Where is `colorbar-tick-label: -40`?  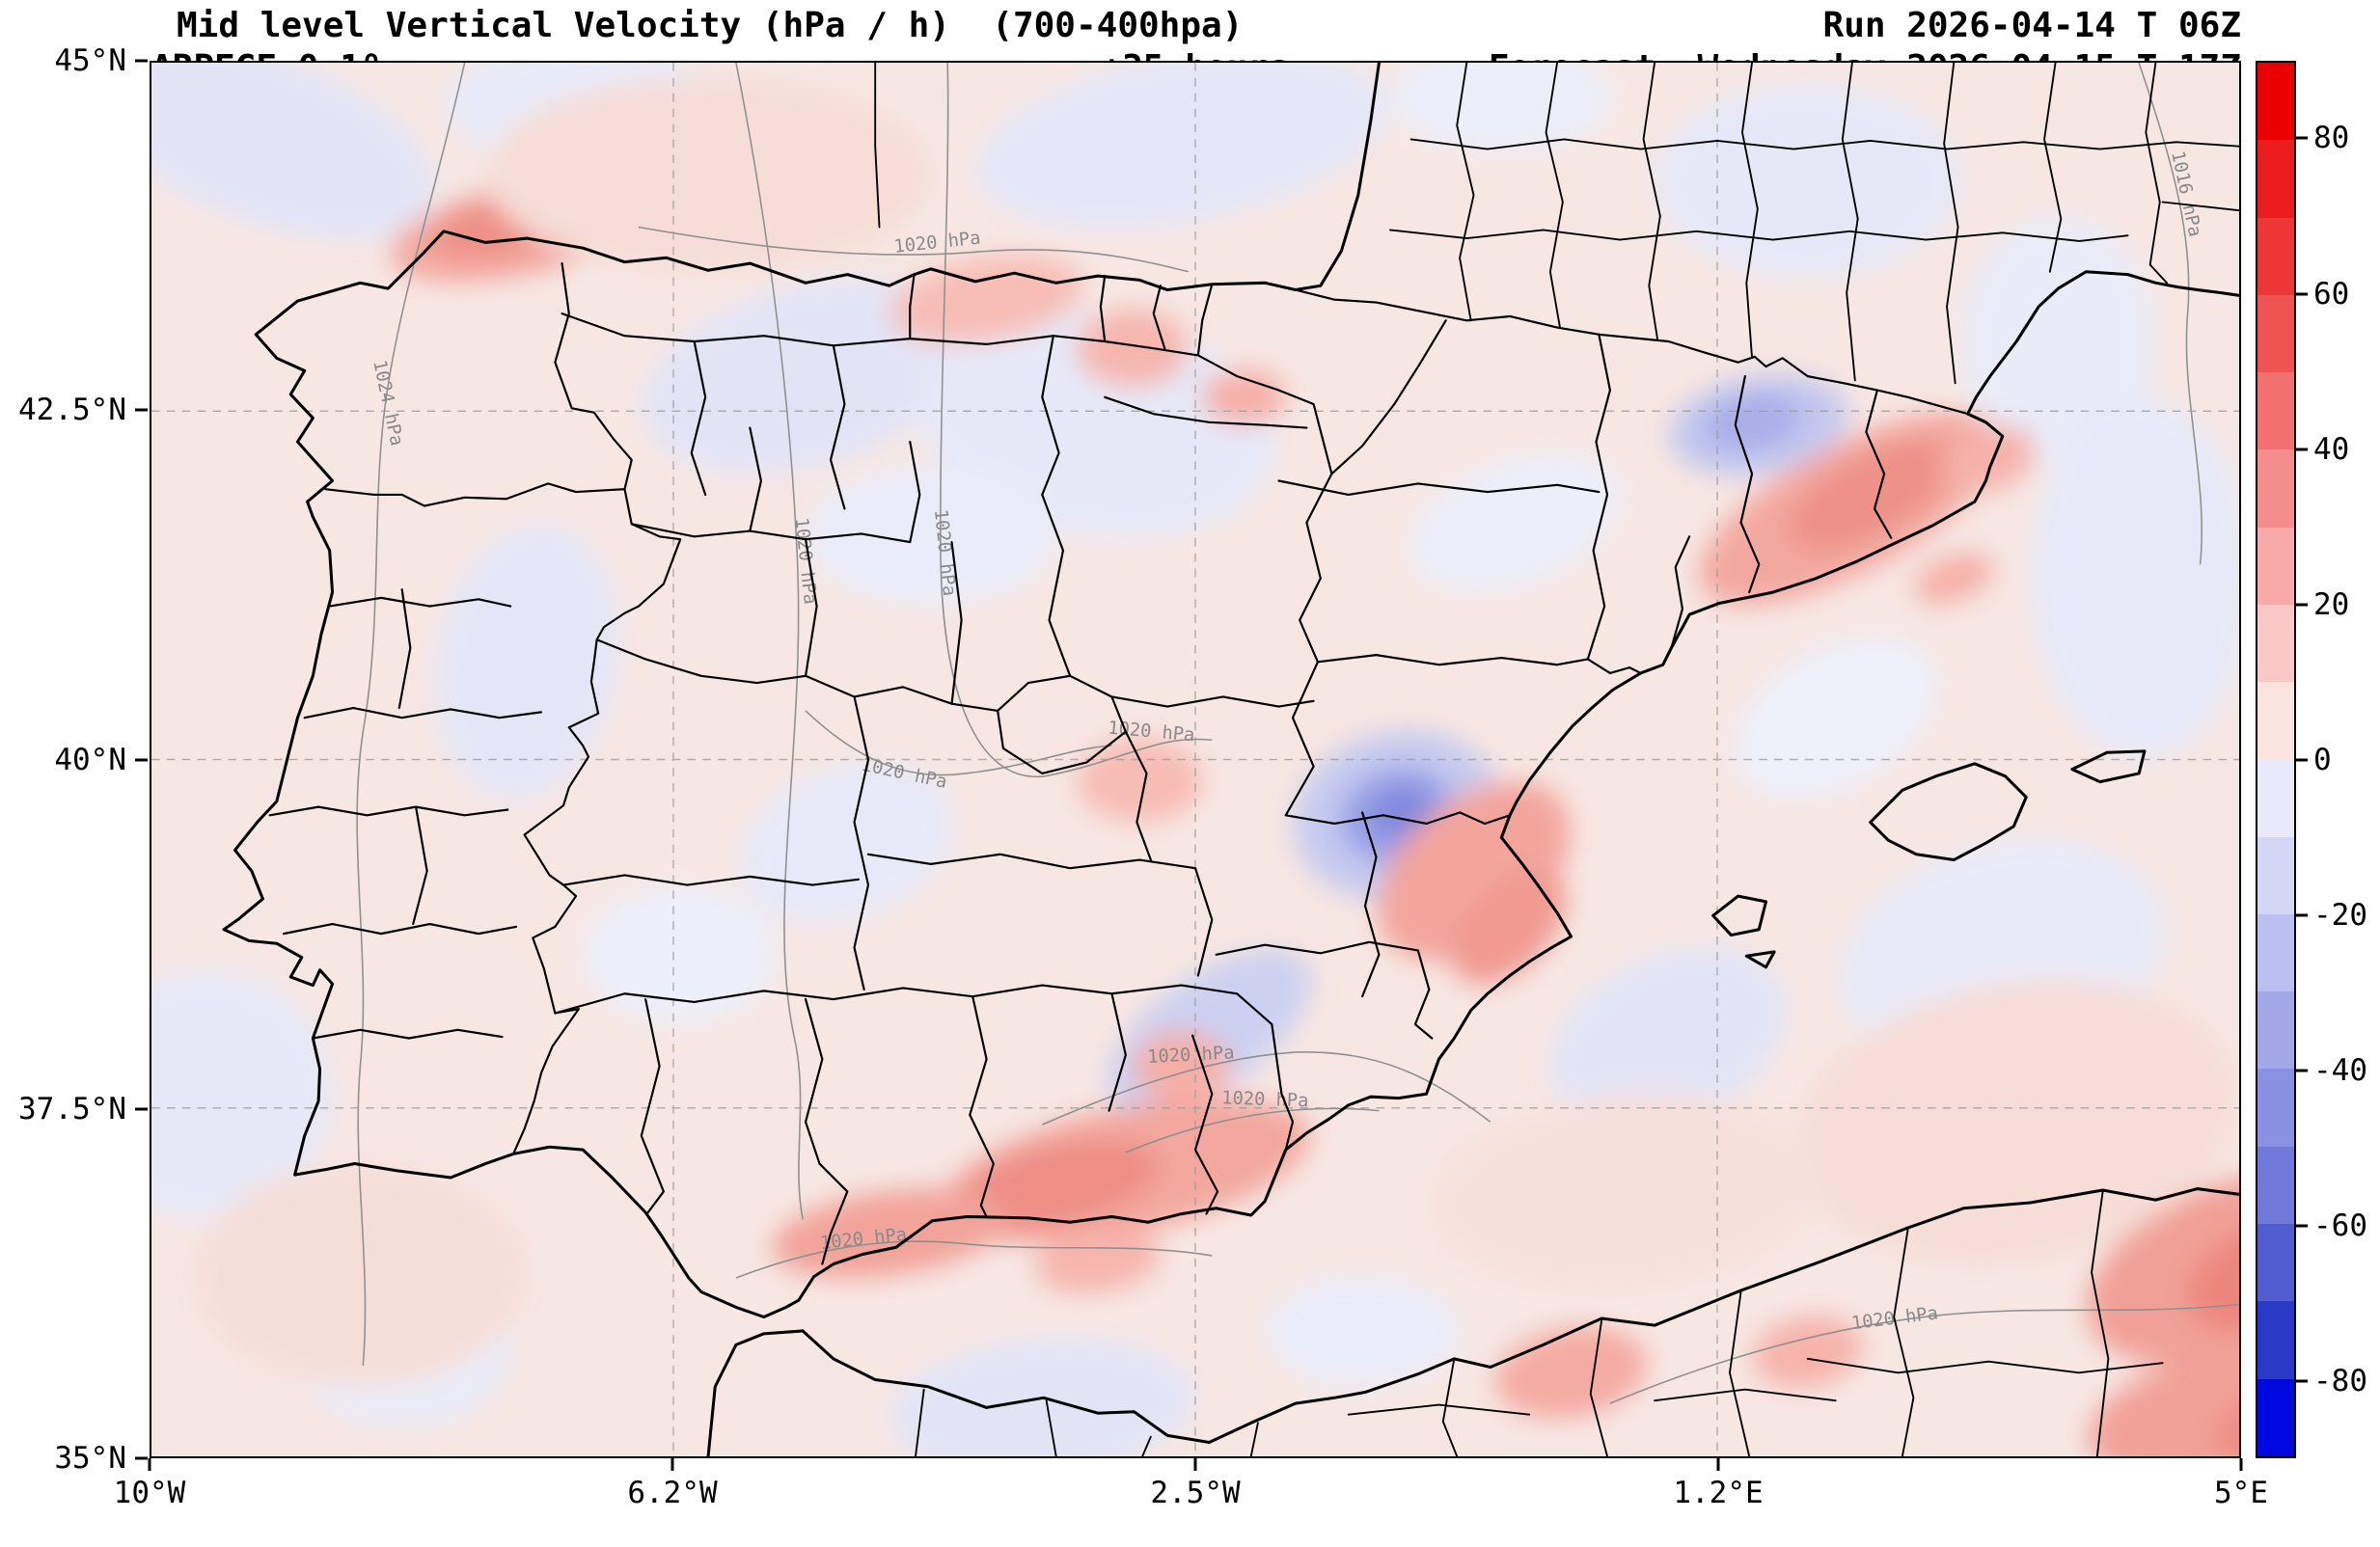 colorbar-tick-label: -40 is located at coordinates (2340, 1070).